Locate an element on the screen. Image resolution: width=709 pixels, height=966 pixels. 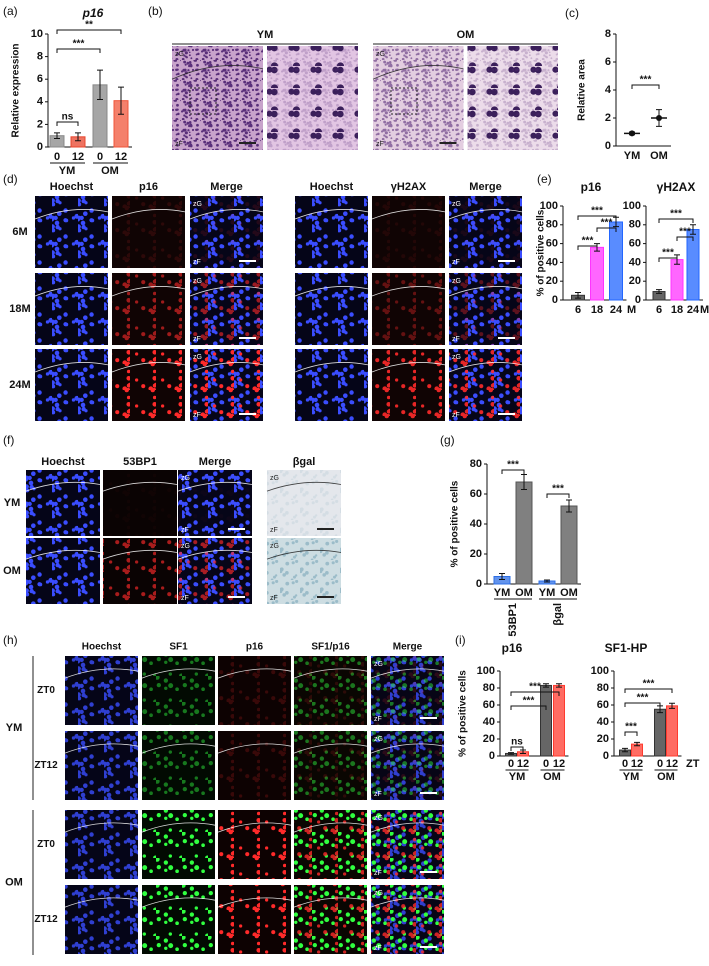
y-tick-label: 4 is located at coordinates (608, 90).